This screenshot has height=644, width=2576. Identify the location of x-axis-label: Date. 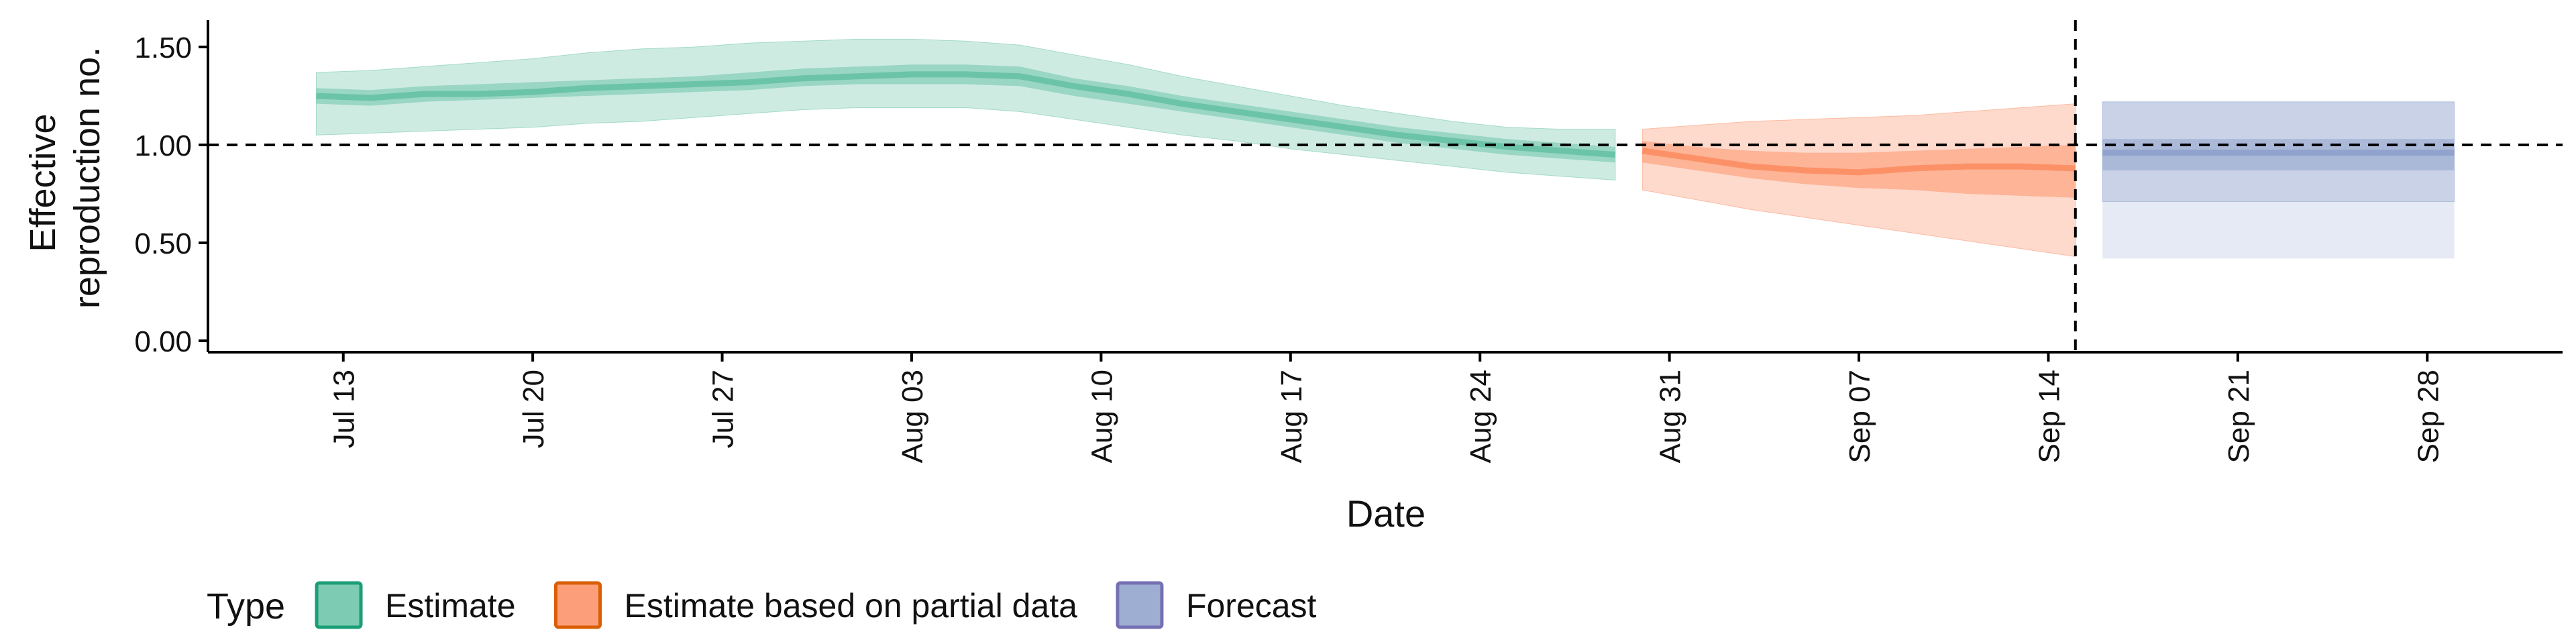
(1386, 513).